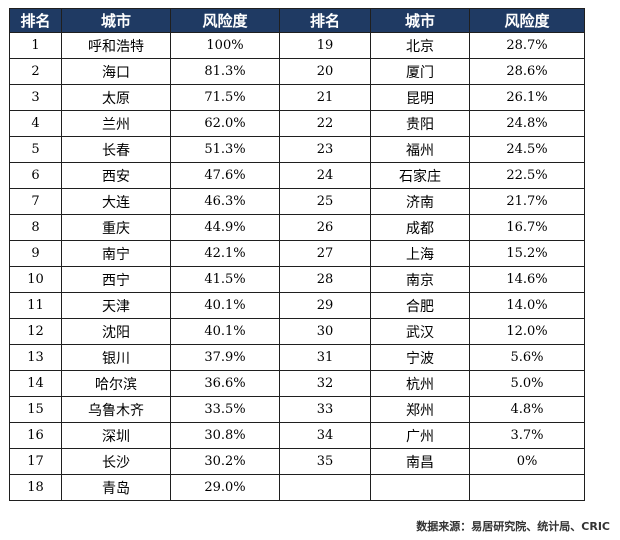  I want to click on city-cell: 昆明, so click(420, 97).